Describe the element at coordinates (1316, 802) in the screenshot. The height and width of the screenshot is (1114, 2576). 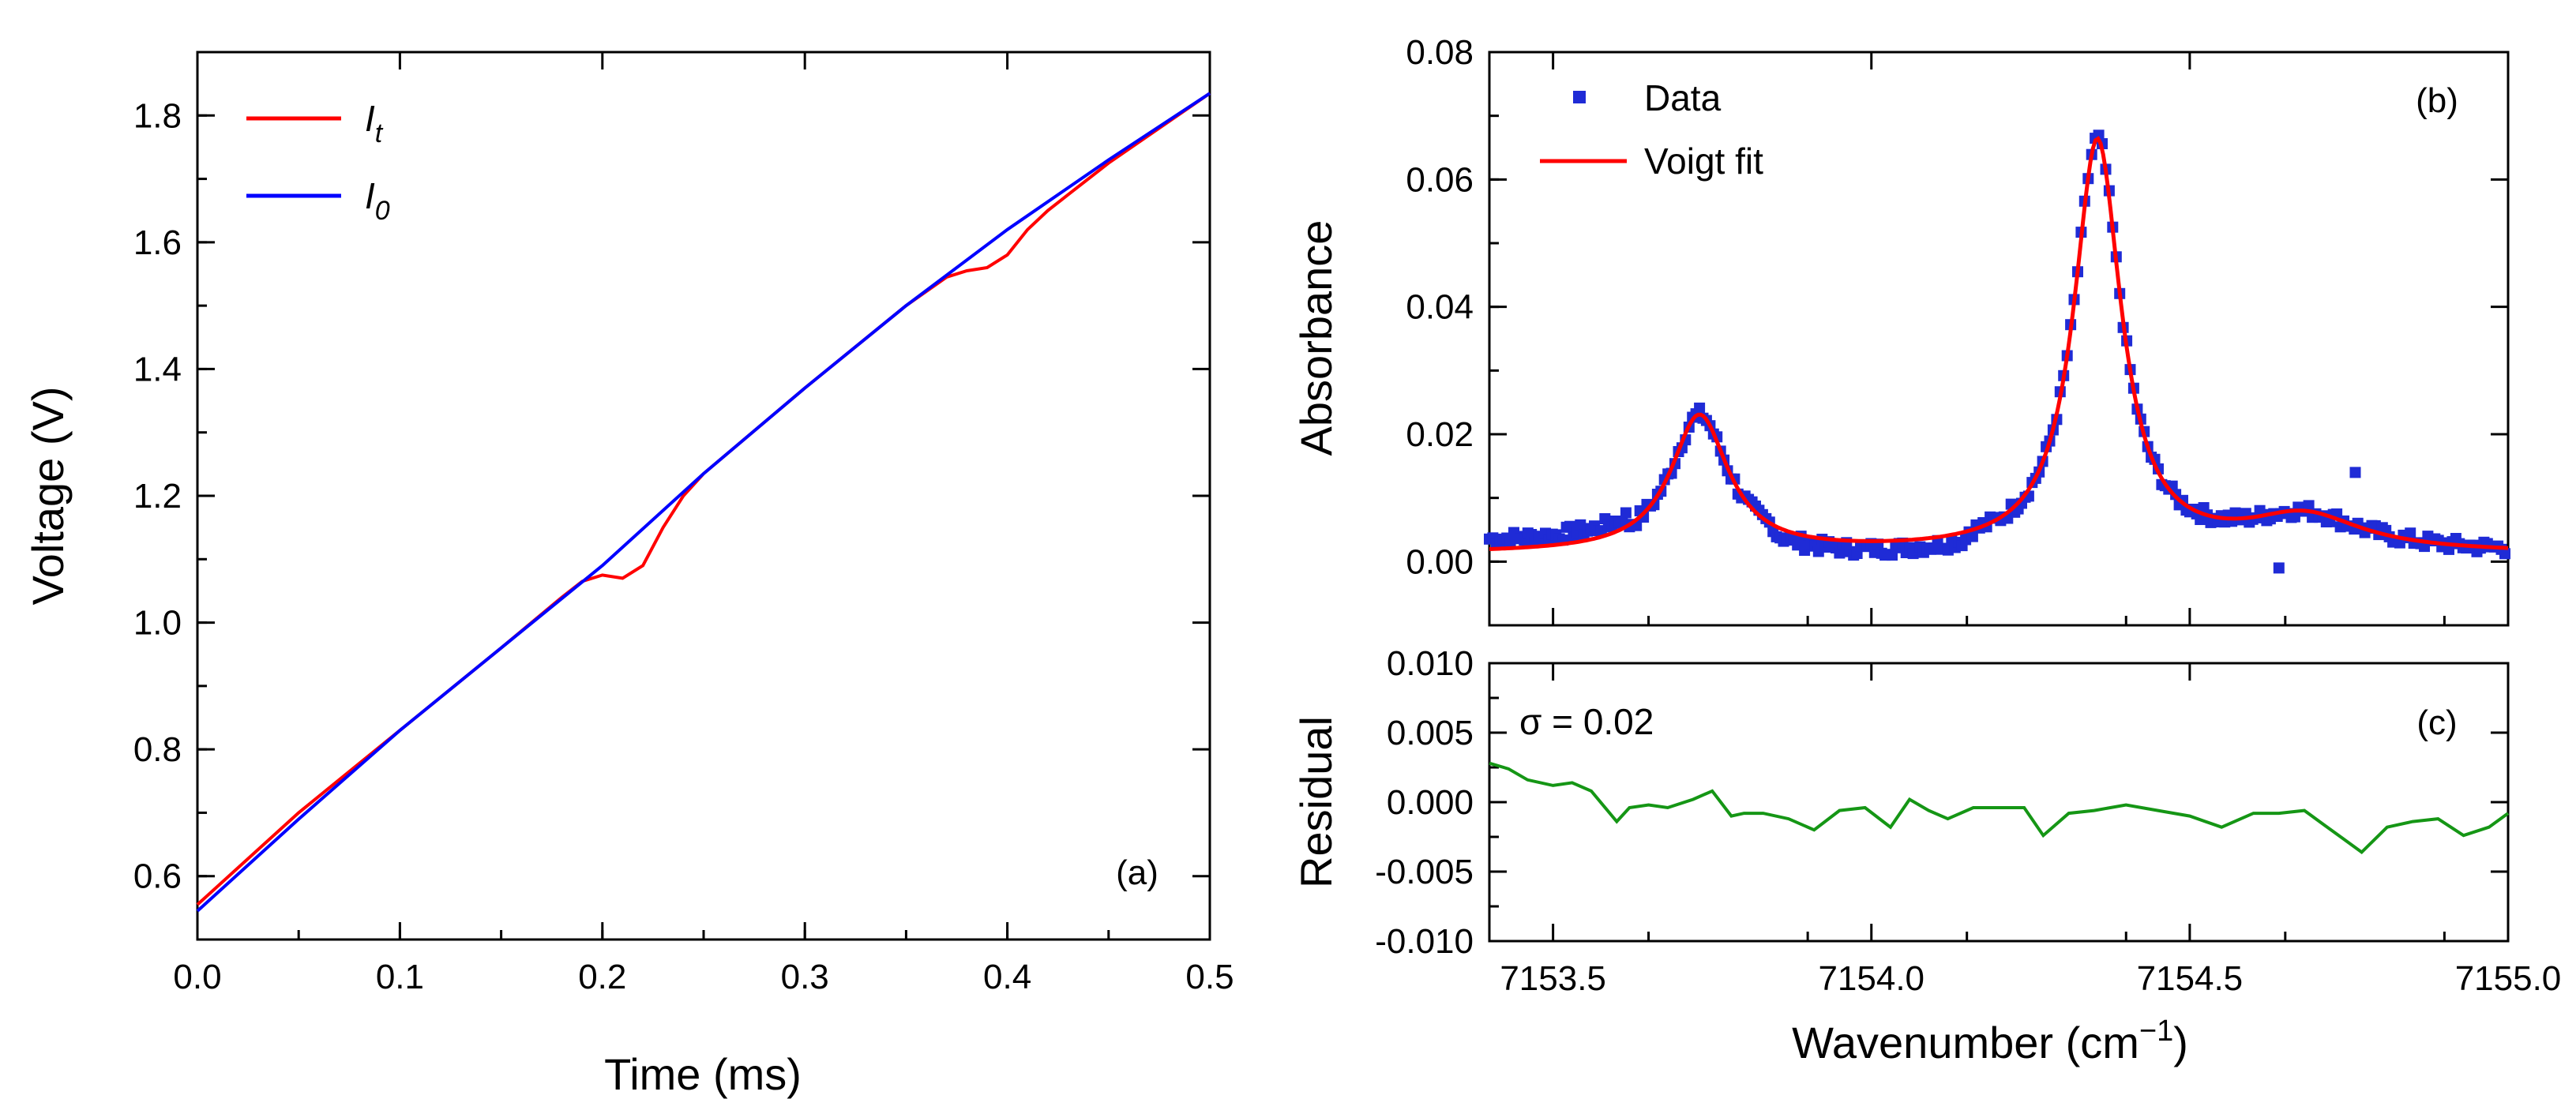
I see `panel-c-ylabel: Residual` at that location.